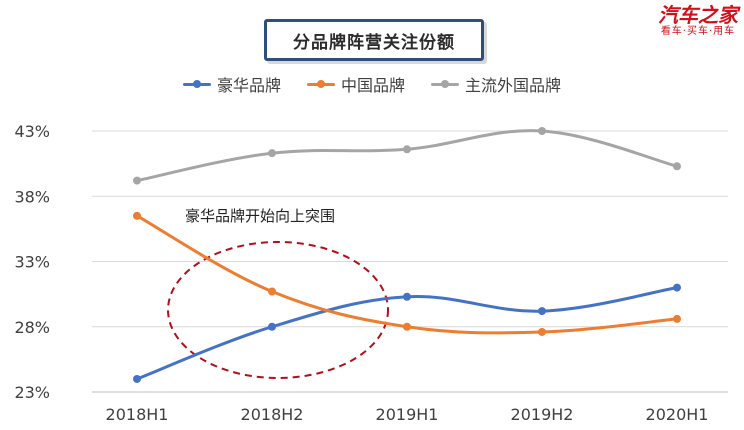 This screenshot has height=430, width=744. I want to click on legend-swatch-chinese, so click(320, 84).